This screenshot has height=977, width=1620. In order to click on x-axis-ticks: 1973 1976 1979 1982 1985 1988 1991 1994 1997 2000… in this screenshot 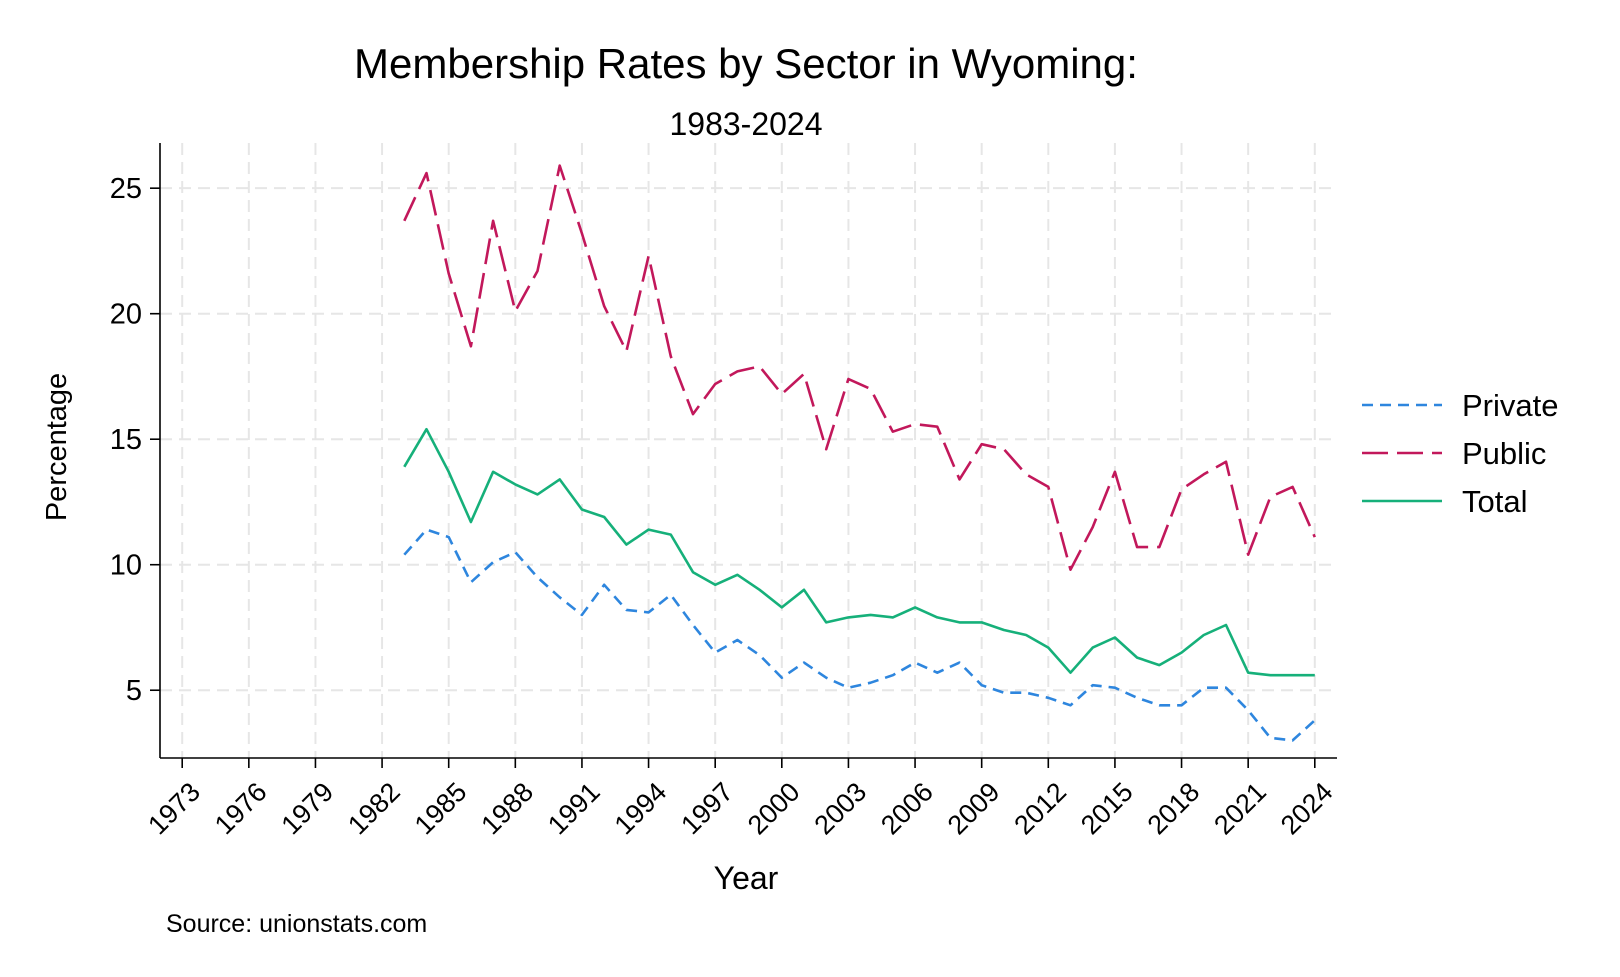, I will do `click(740, 799)`.